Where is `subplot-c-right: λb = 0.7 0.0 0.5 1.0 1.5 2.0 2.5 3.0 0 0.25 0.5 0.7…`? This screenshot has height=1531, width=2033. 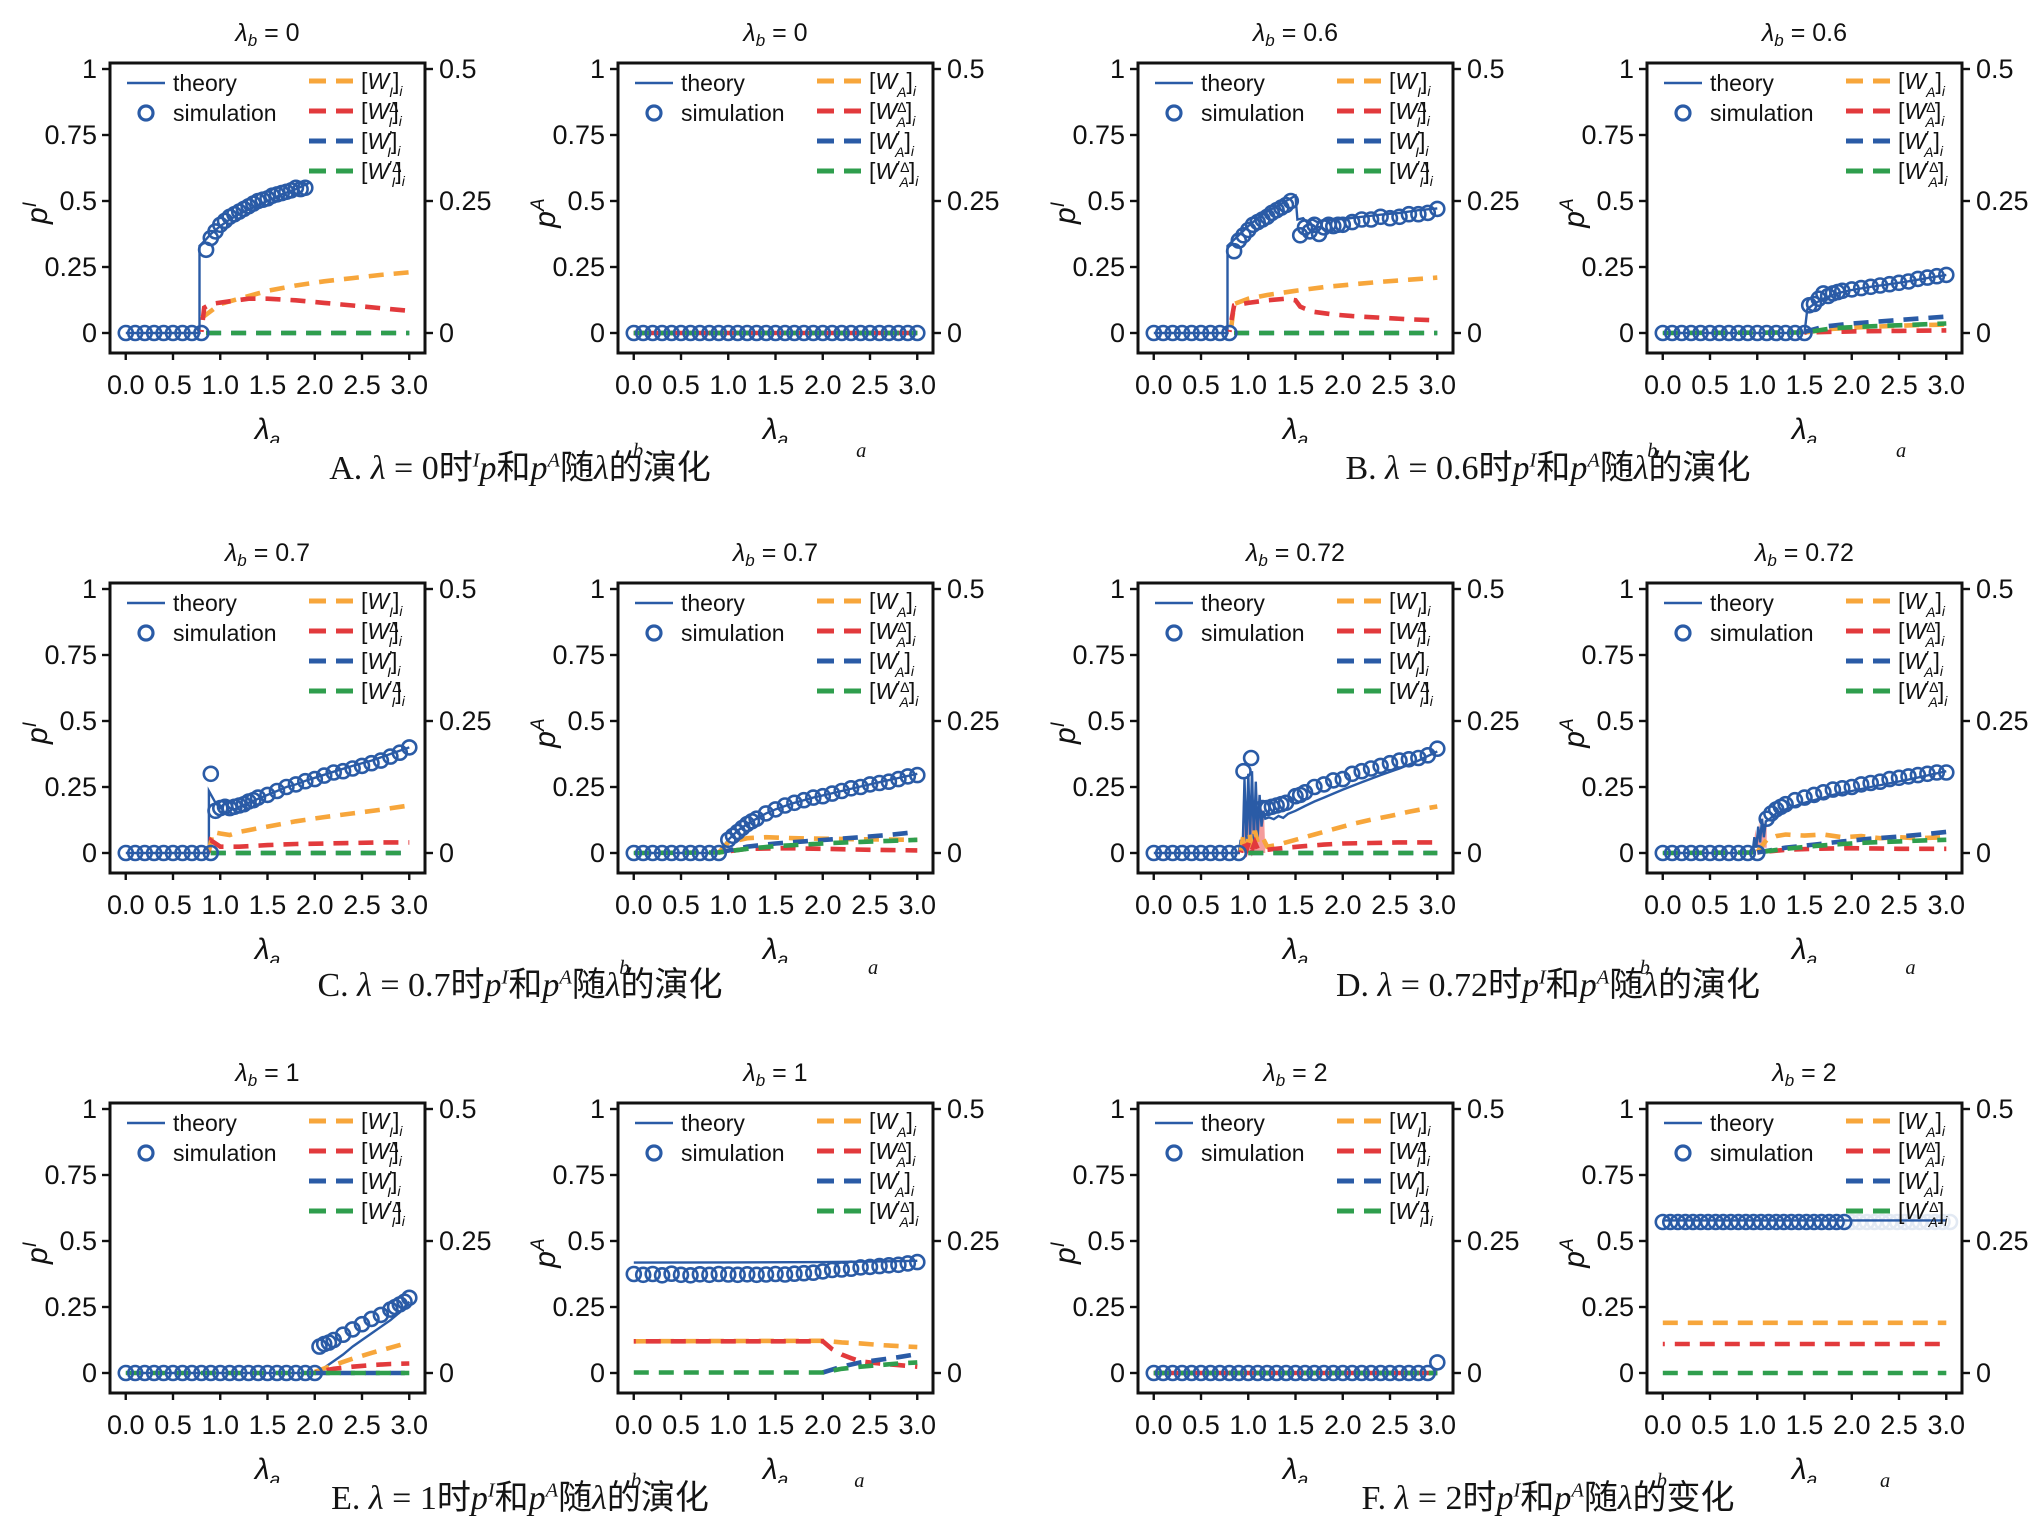
subplot-c-right: λb = 0.7 0.0 0.5 1.0 1.5 2.0 2.5 3.0 0 0.25 0.5 0.7… is located at coordinates (775, 748).